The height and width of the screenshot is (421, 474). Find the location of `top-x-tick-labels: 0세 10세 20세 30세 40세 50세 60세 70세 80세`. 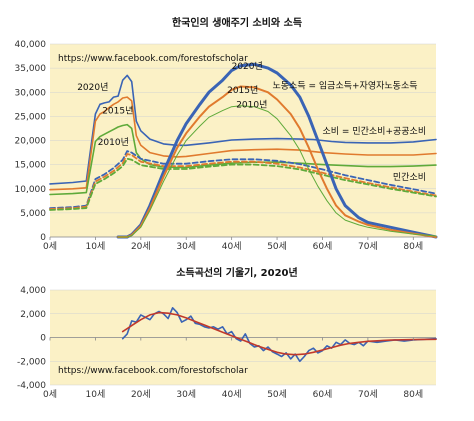

top-x-tick-labels: 0세 10세 20세 30세 40세 50세 60세 70세 80세 is located at coordinates (233, 244).